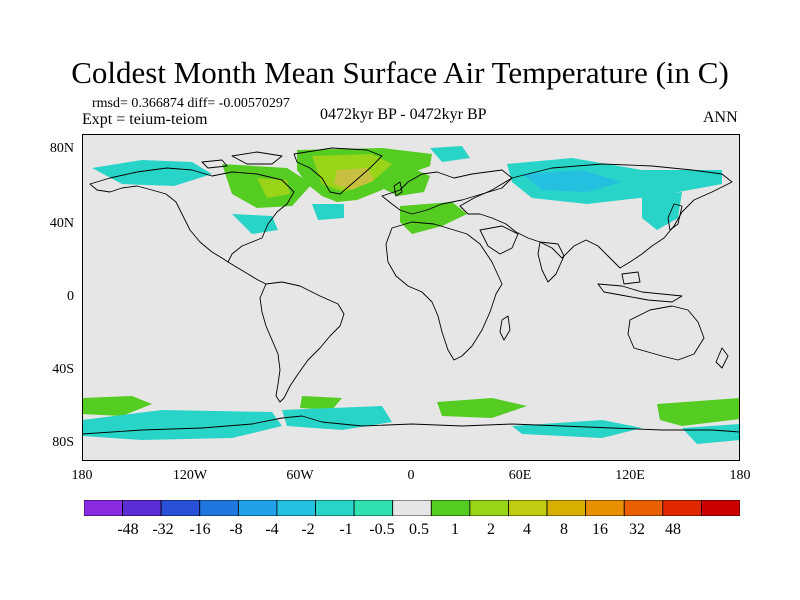 The image size is (800, 600). I want to click on coast-africa, so click(444, 291).